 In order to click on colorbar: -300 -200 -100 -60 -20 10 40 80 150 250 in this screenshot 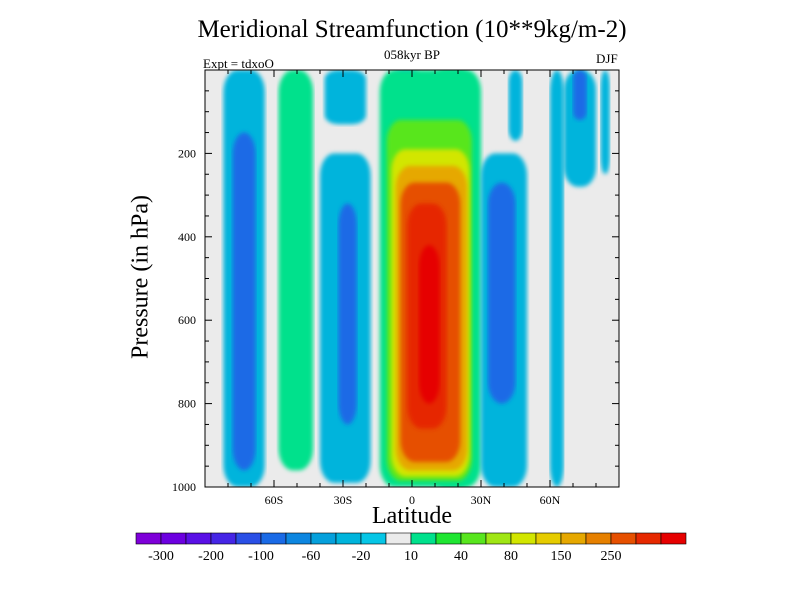, I will do `click(411, 548)`.